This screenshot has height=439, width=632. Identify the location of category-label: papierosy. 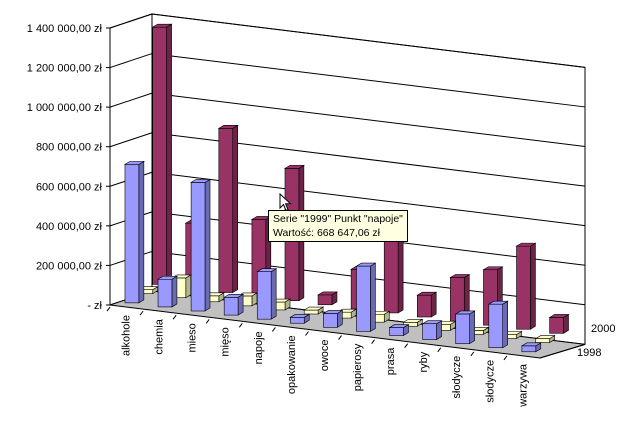
(358, 367).